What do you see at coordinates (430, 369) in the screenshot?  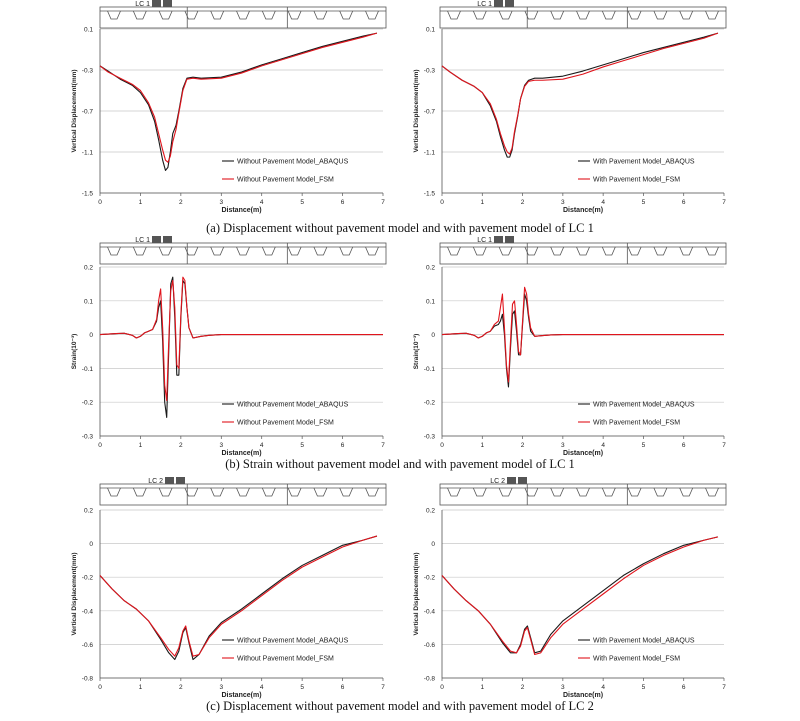 I see `y-tick-label: -0.1` at bounding box center [430, 369].